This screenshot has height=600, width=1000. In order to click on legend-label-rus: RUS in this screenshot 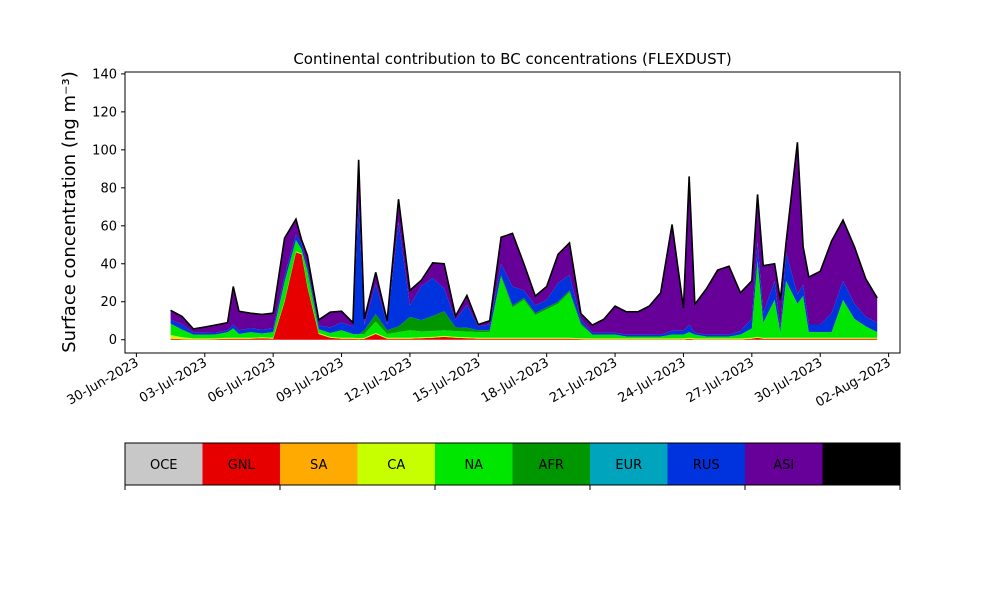, I will do `click(706, 465)`.